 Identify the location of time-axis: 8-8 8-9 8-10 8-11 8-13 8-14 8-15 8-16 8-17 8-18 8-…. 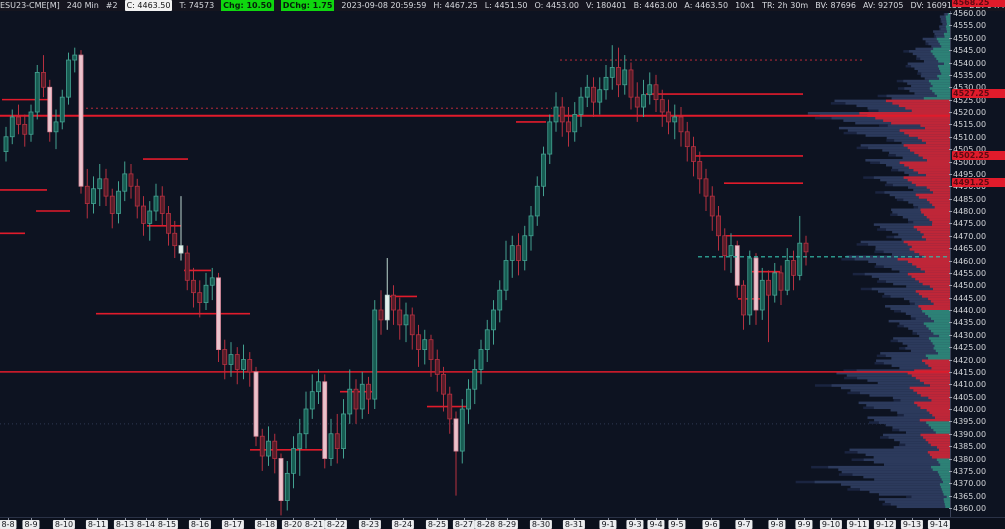
(502, 523).